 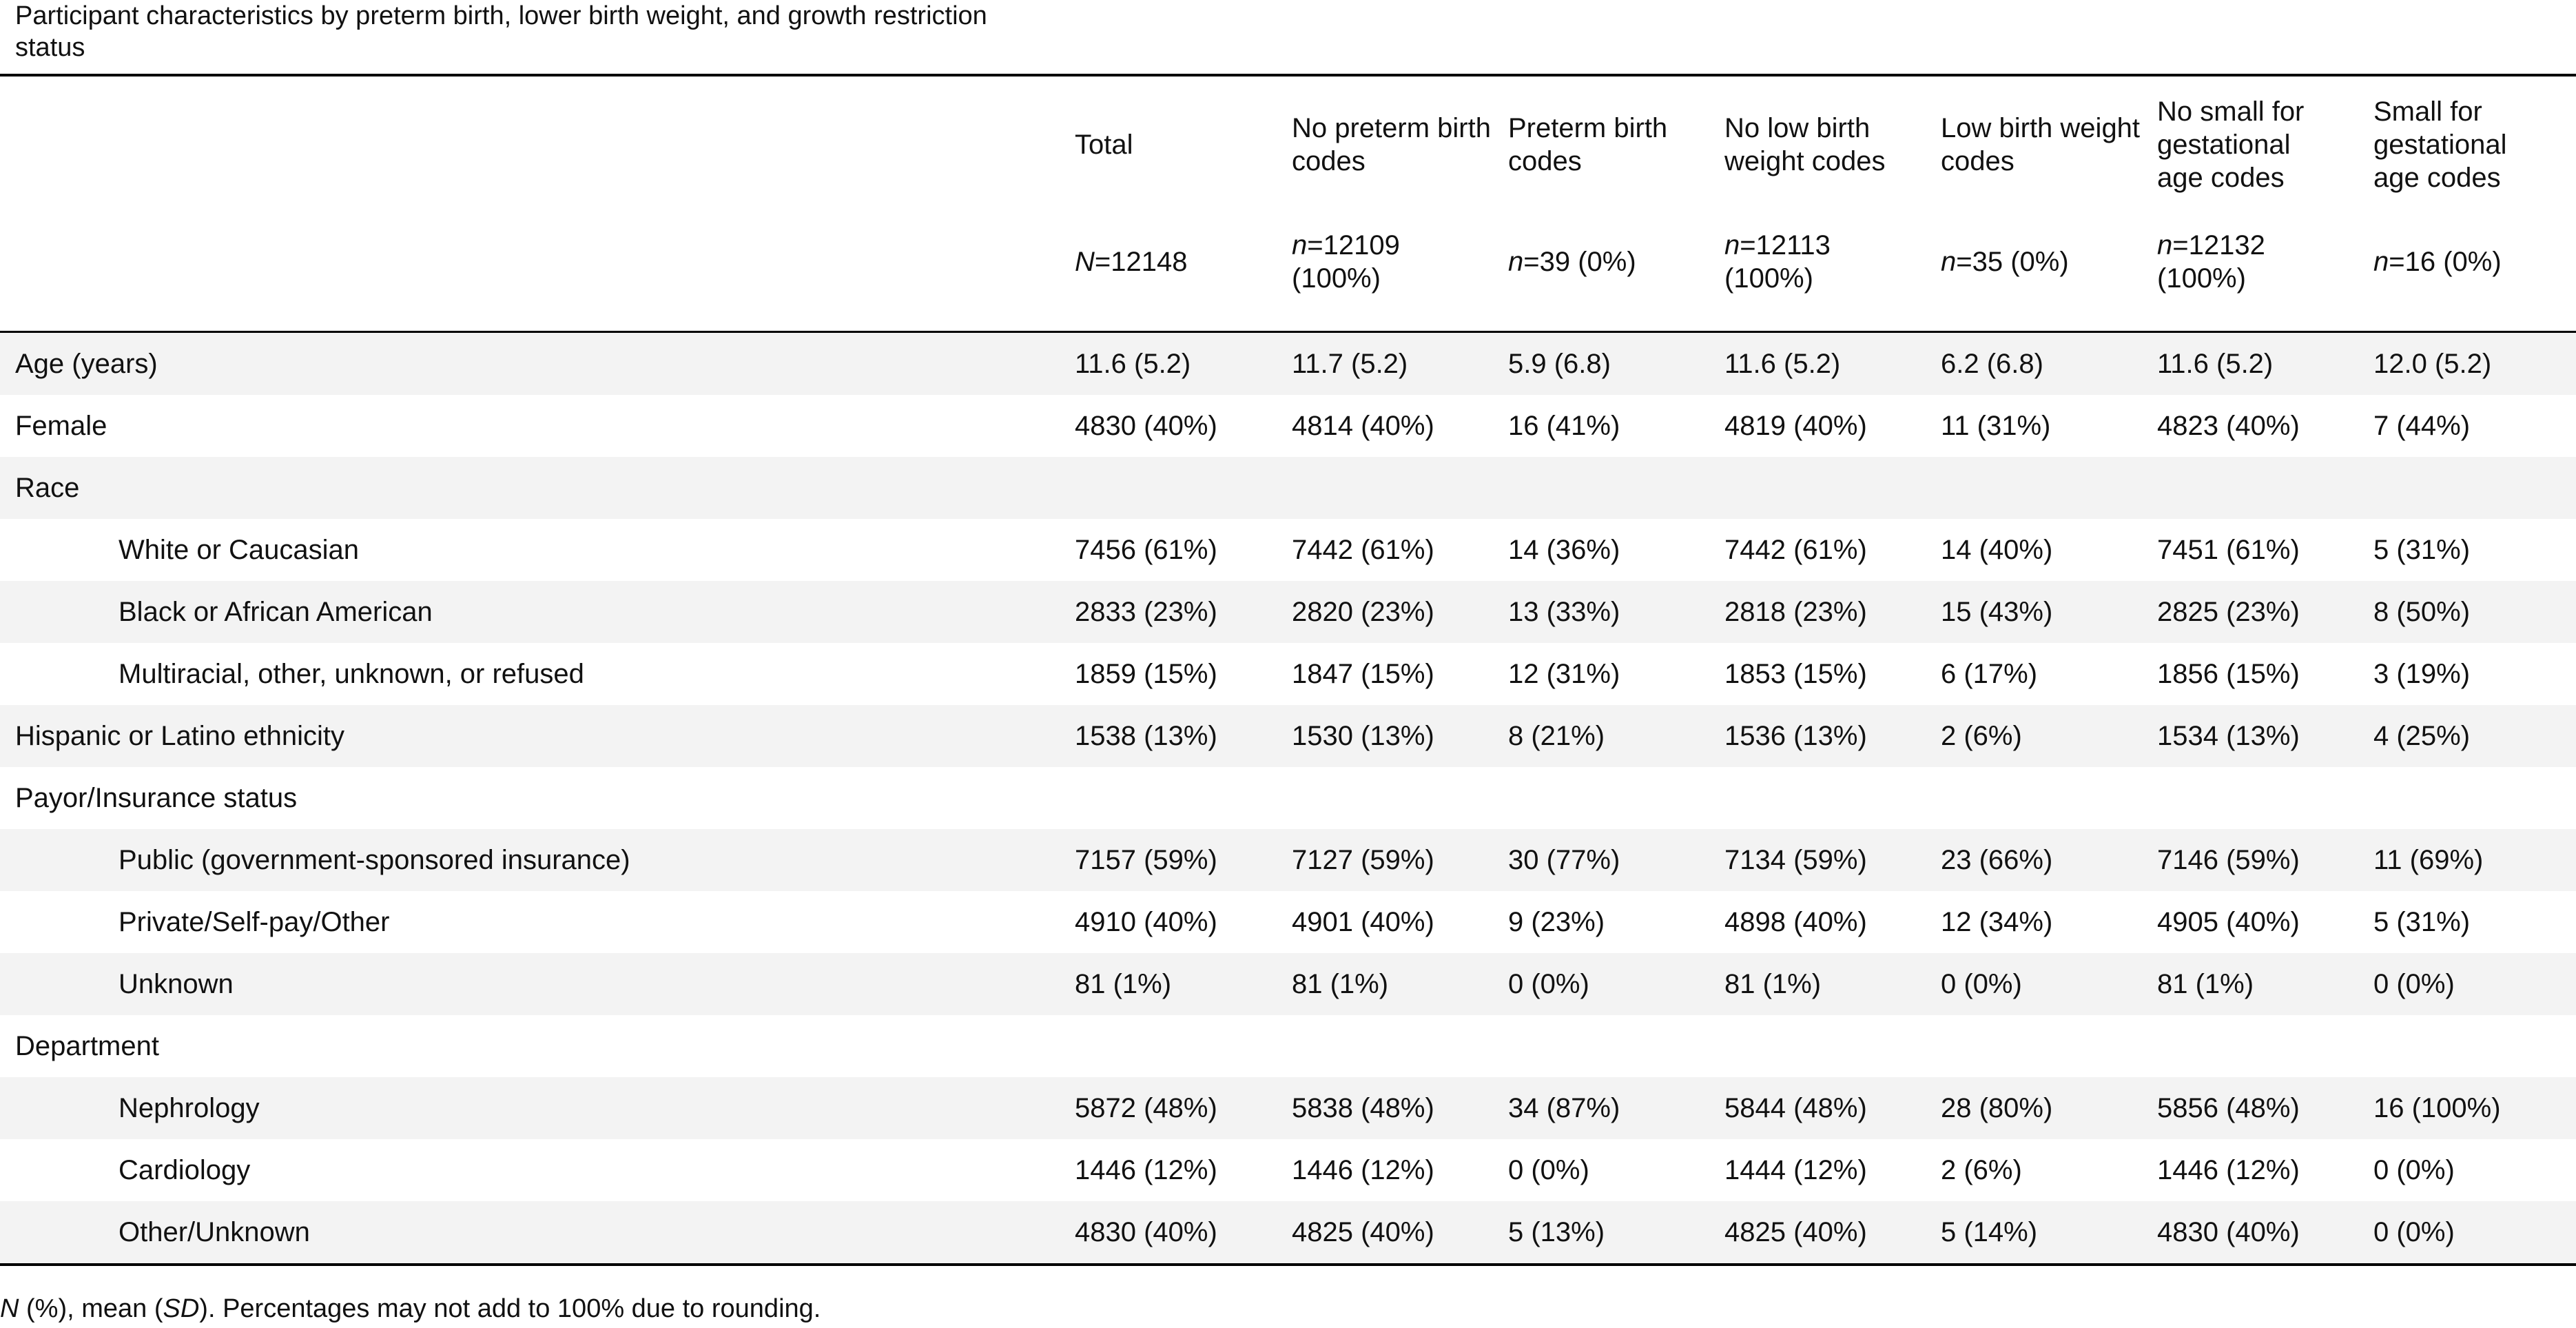 What do you see at coordinates (2049, 1108) in the screenshot?
I see `table-cell: 28 (80%)` at bounding box center [2049, 1108].